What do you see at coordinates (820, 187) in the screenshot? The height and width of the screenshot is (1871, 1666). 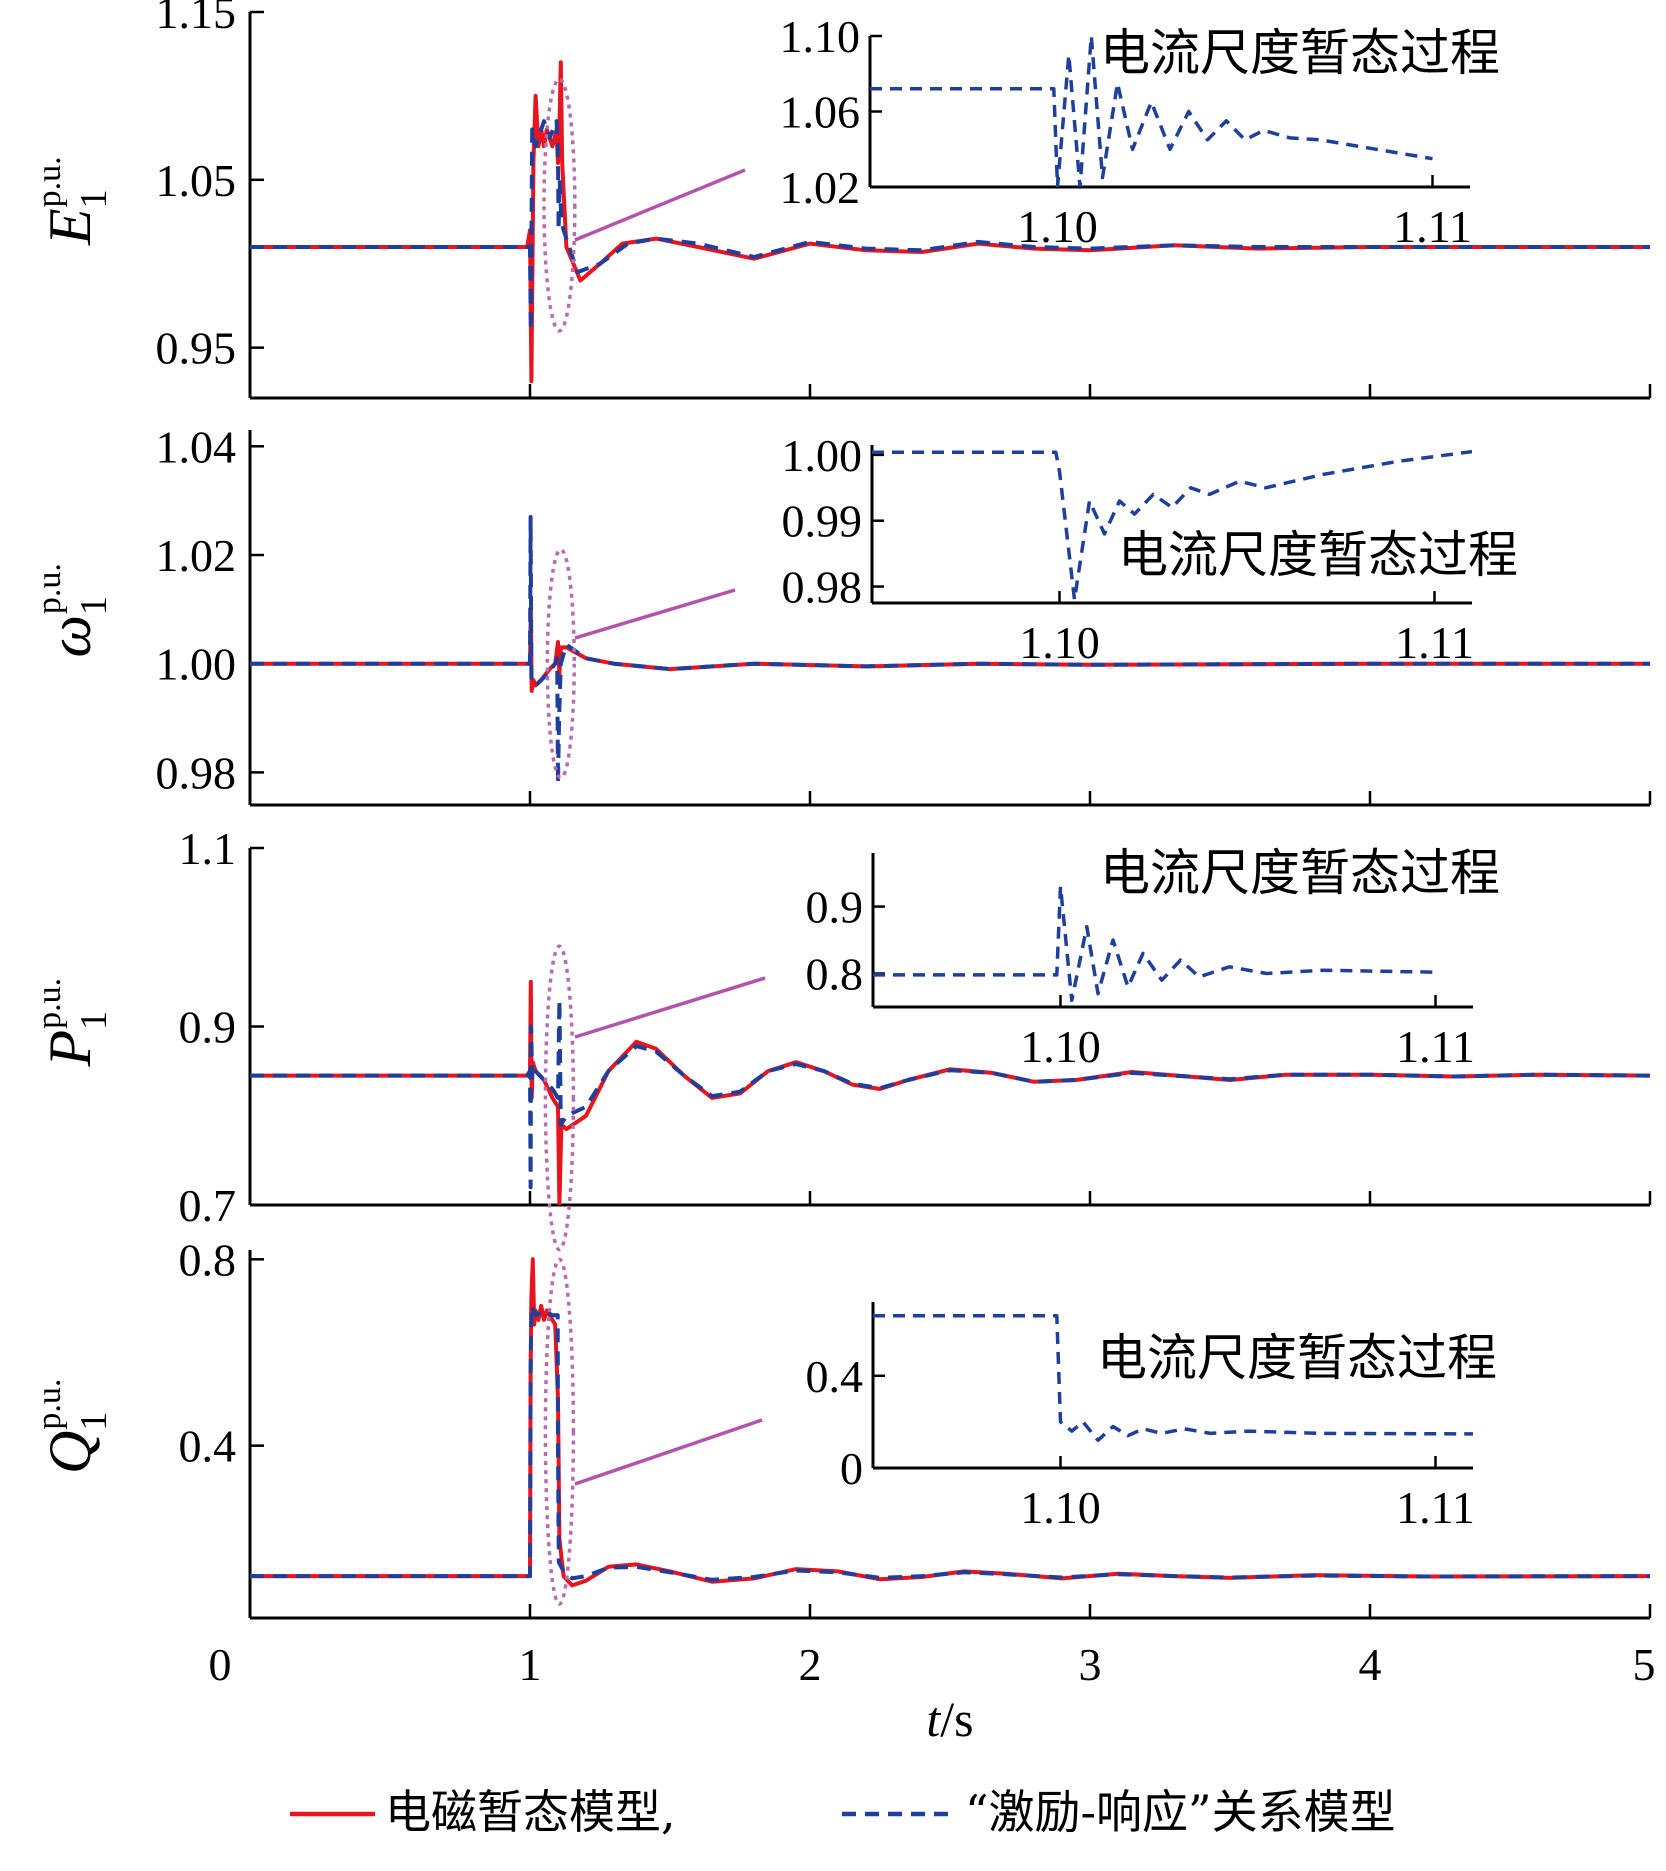 I see `inset-y-tick-label-E: 1.02` at bounding box center [820, 187].